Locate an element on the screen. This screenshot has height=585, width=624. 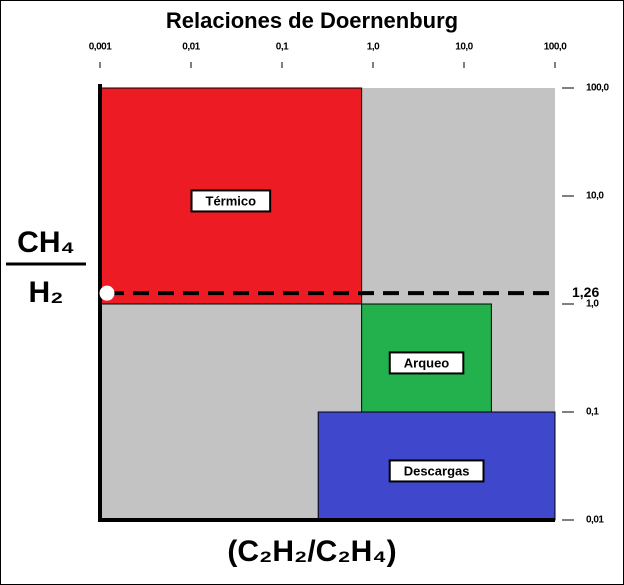
y-axis-numerator: CH₄ is located at coordinates (46, 242).